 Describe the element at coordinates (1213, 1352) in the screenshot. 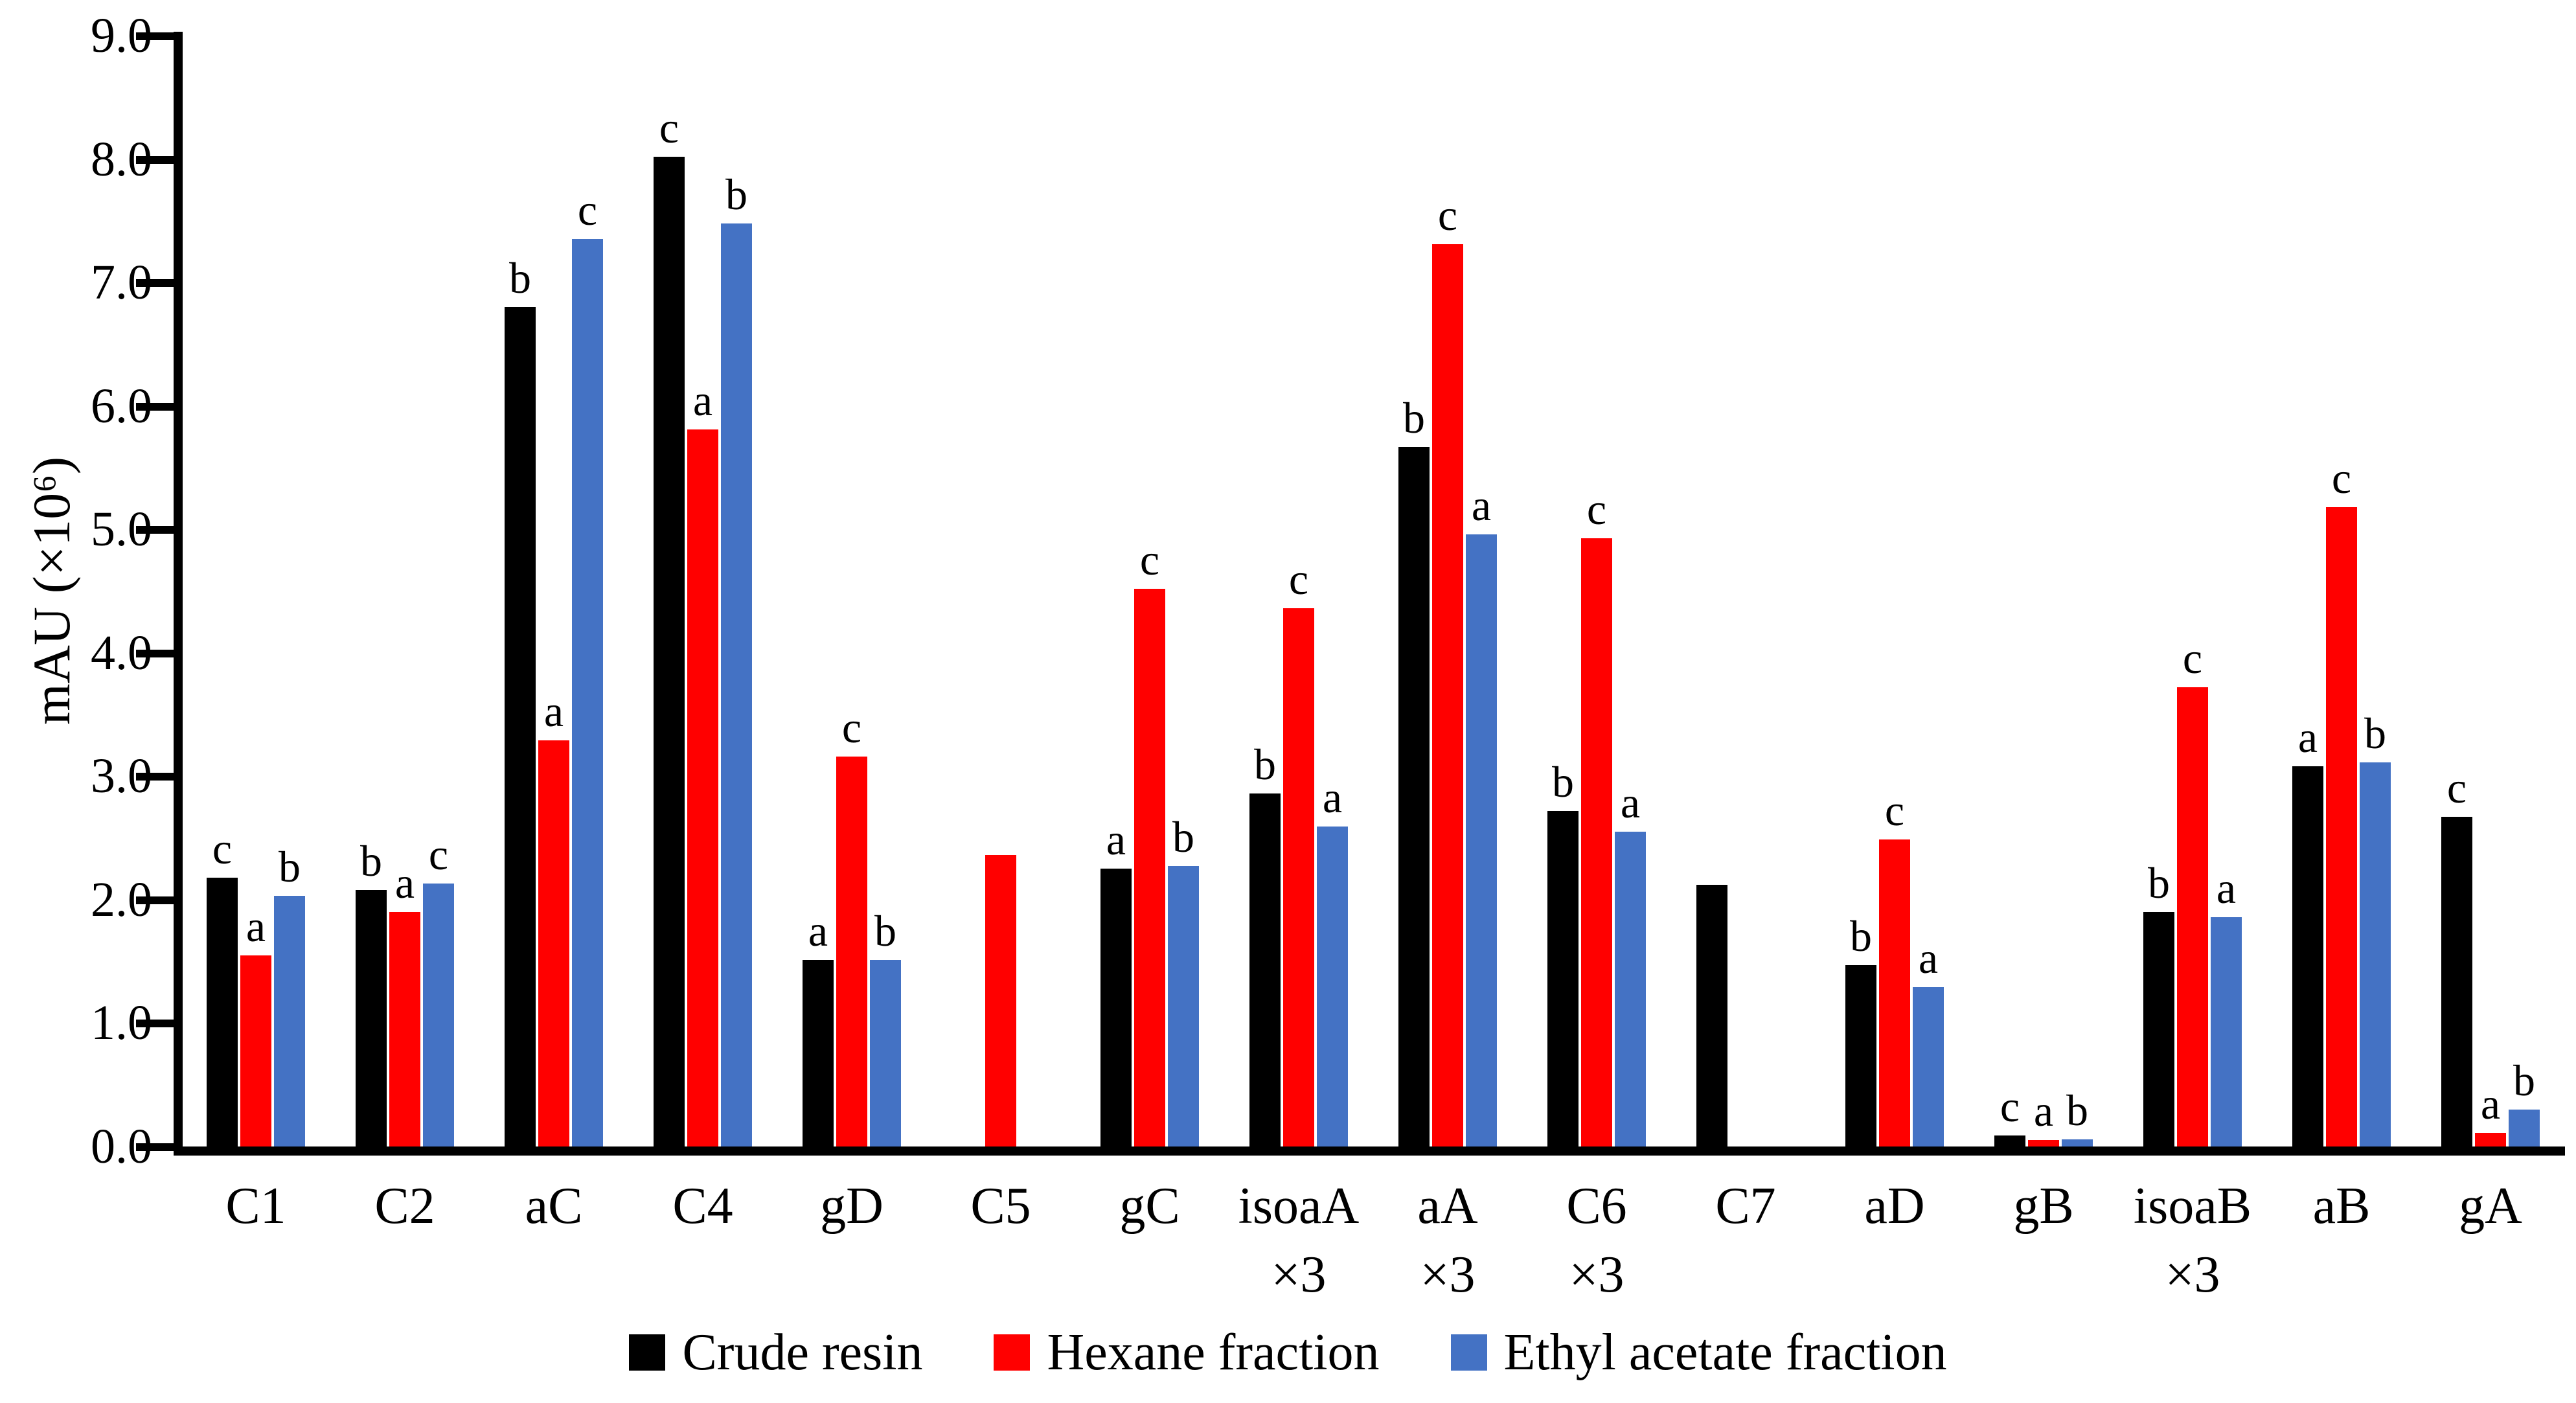

I see `legend-label: Hexane fraction` at that location.